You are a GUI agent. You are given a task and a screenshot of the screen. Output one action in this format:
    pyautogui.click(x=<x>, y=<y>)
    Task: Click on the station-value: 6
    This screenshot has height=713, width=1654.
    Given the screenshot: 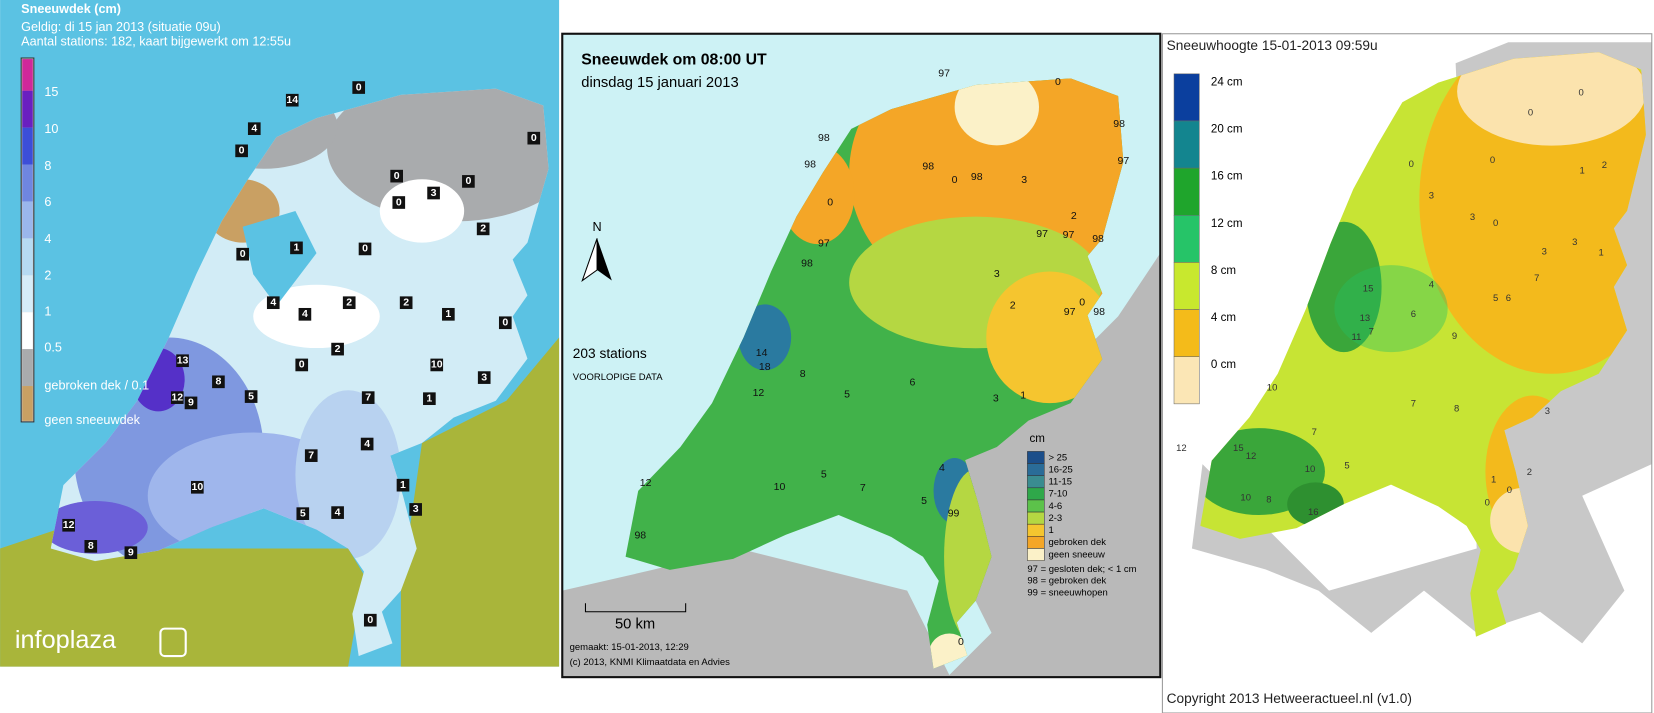 What is the action you would take?
    pyautogui.click(x=1508, y=298)
    